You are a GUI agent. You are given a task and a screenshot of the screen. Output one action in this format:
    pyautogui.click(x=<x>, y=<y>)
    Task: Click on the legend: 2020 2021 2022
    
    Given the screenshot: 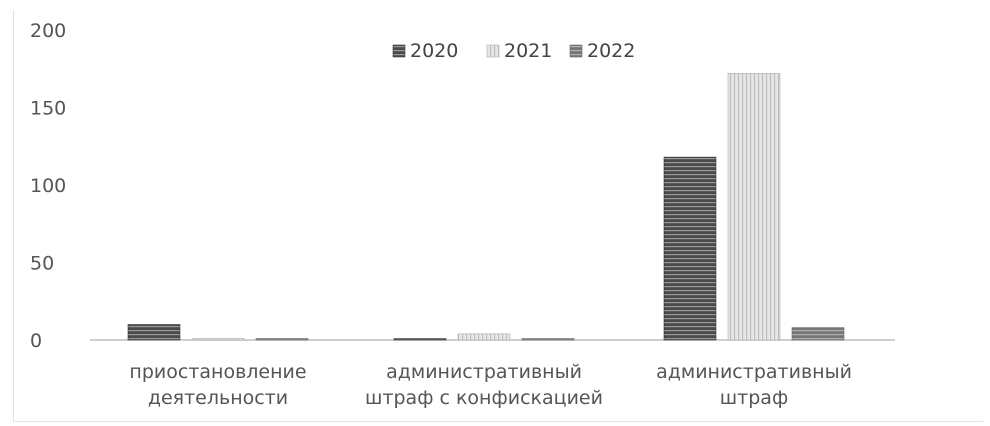 What is the action you would take?
    pyautogui.click(x=513, y=51)
    